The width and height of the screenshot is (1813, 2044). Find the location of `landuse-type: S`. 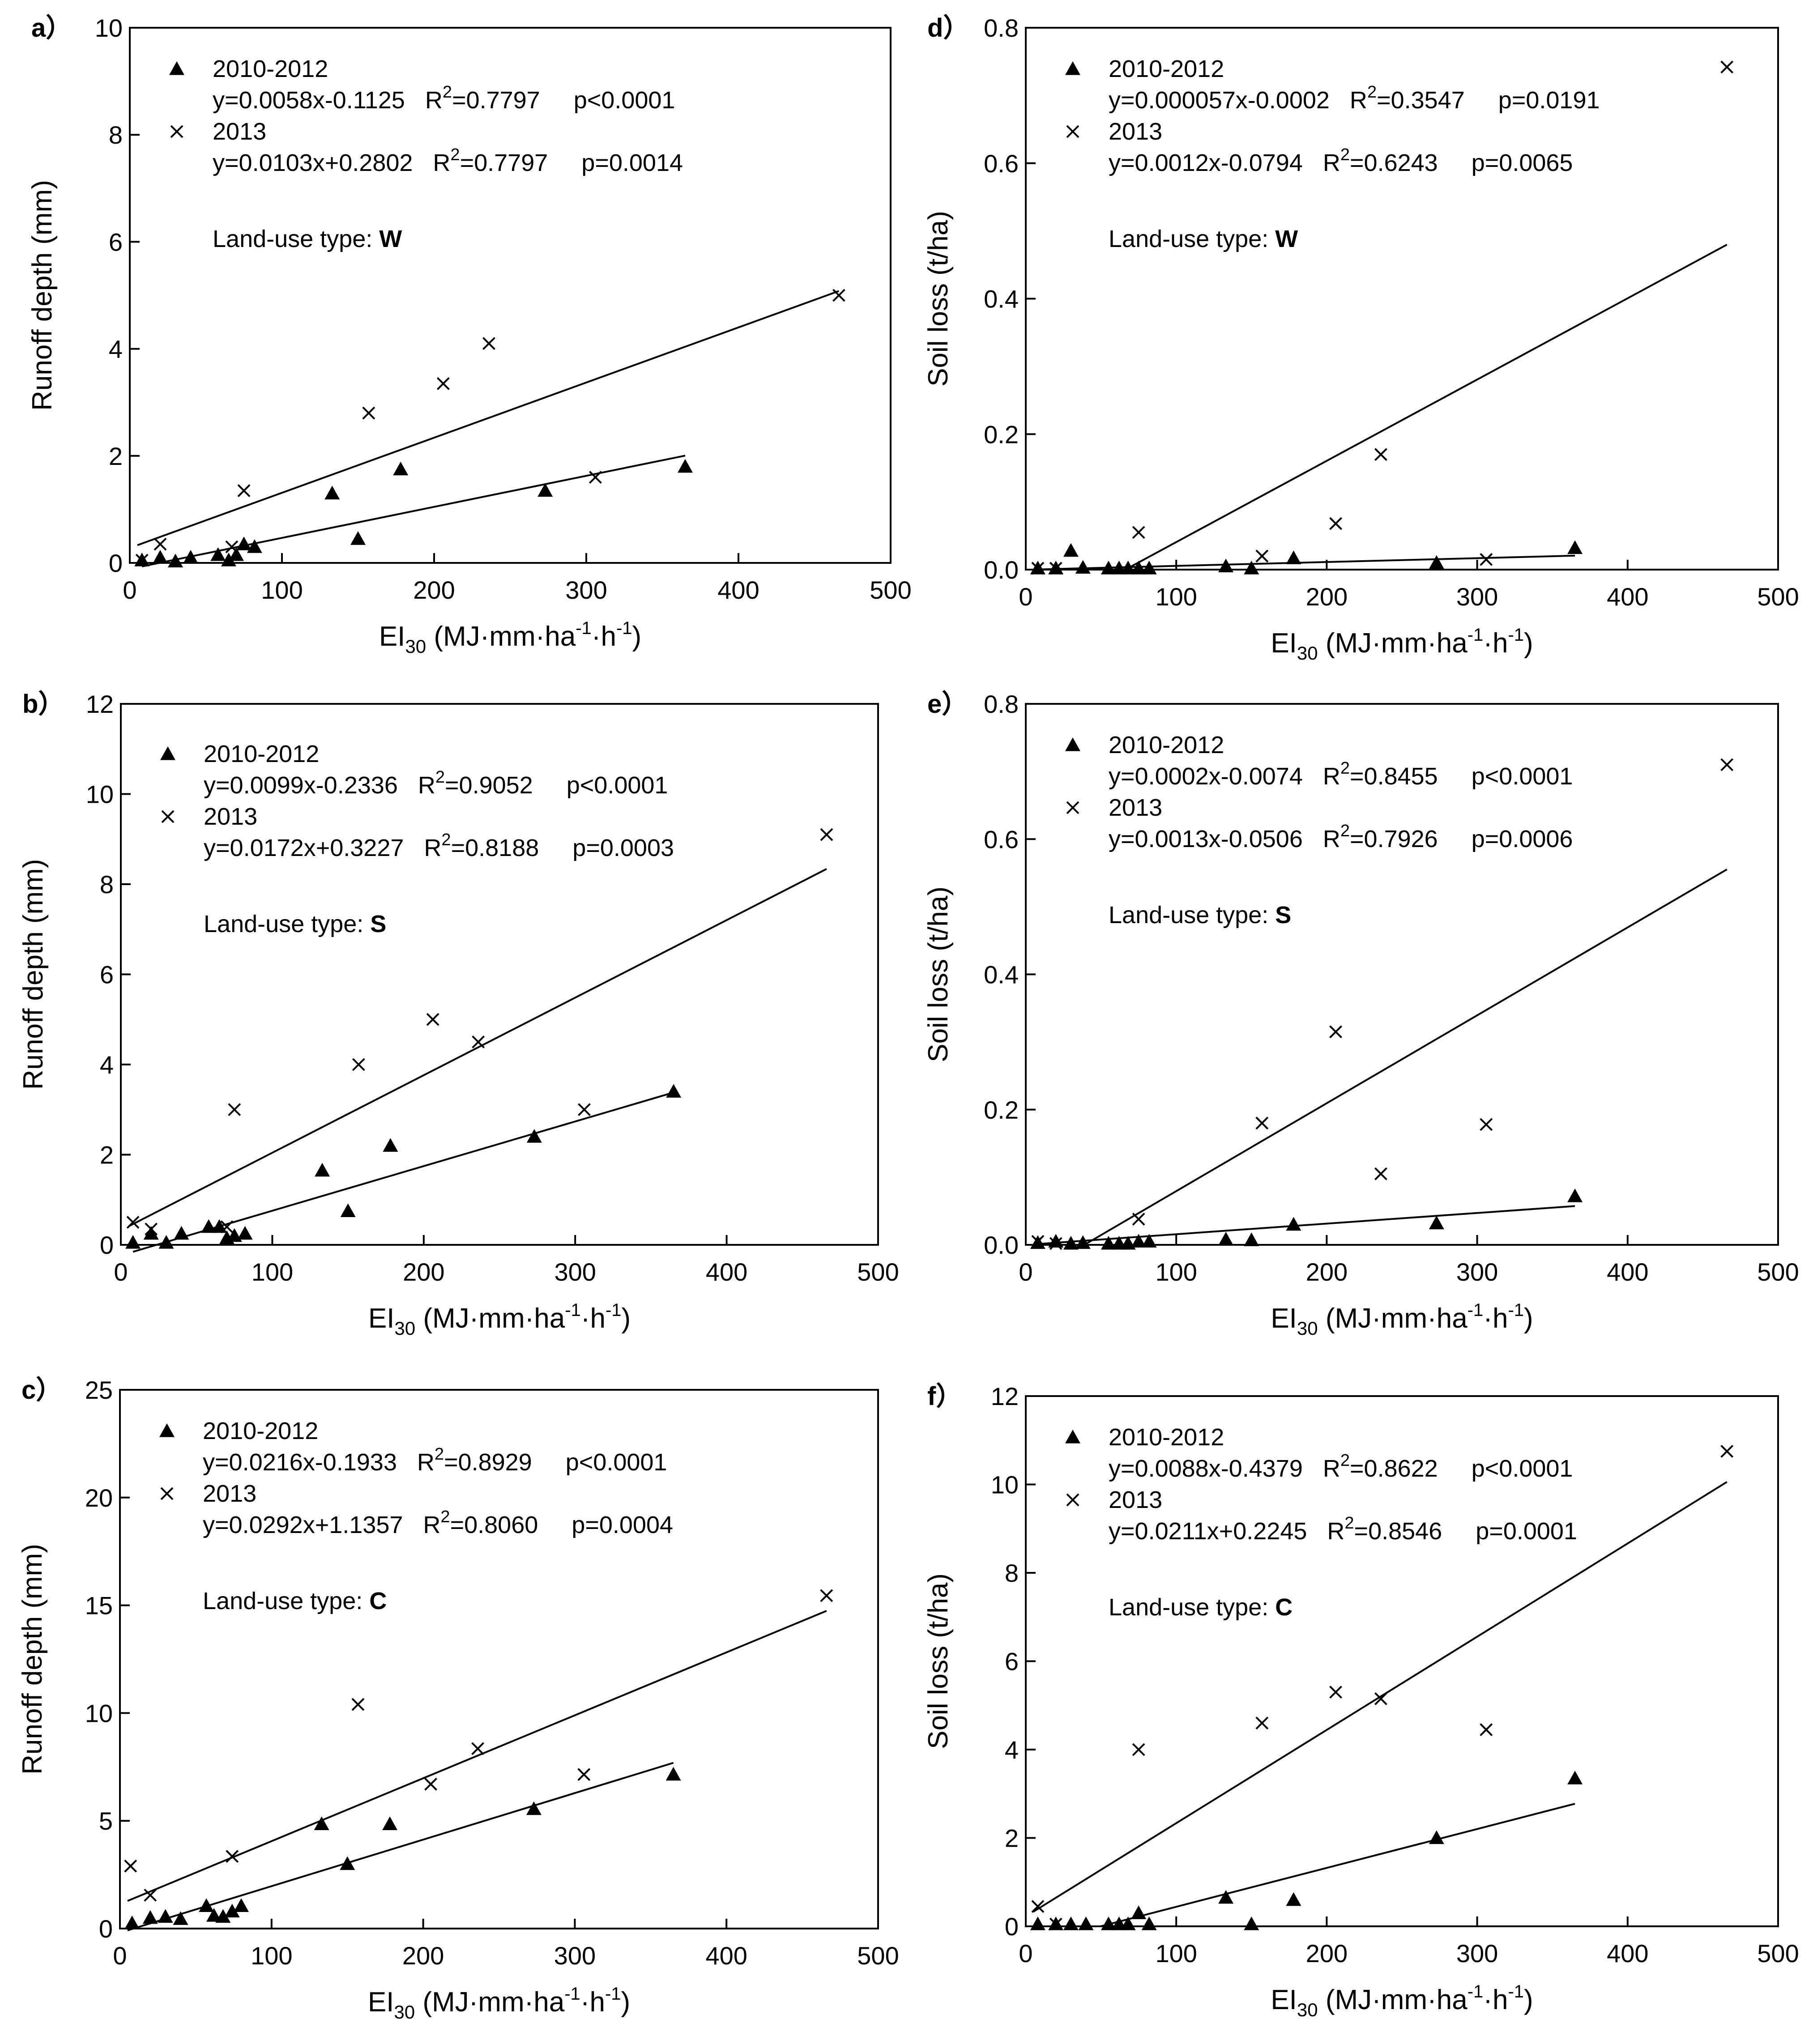

landuse-type: S is located at coordinates (378, 924).